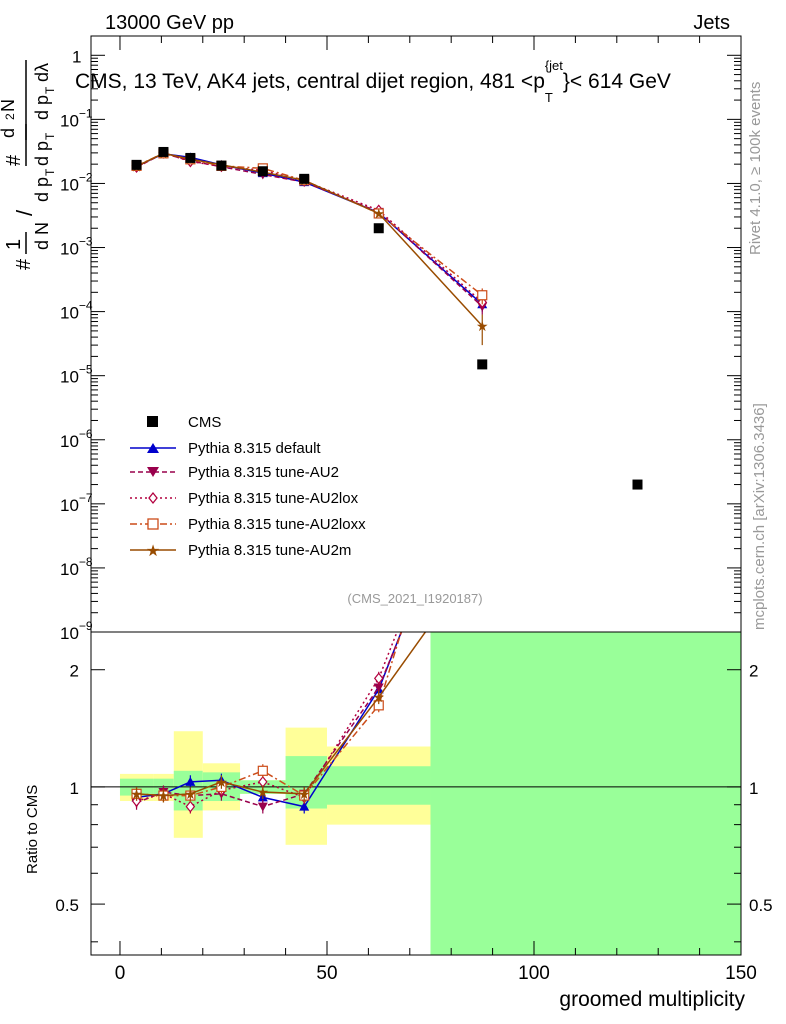  Describe the element at coordinates (741, 973) in the screenshot. I see `x-tick-label: 150` at that location.